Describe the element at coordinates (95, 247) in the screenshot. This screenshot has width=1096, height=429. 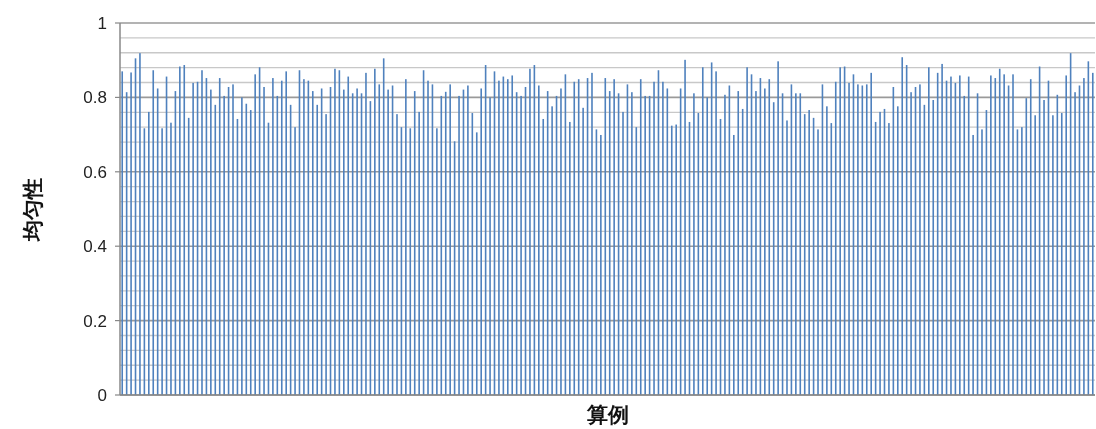
I see `y-tick-label: 0.4` at that location.